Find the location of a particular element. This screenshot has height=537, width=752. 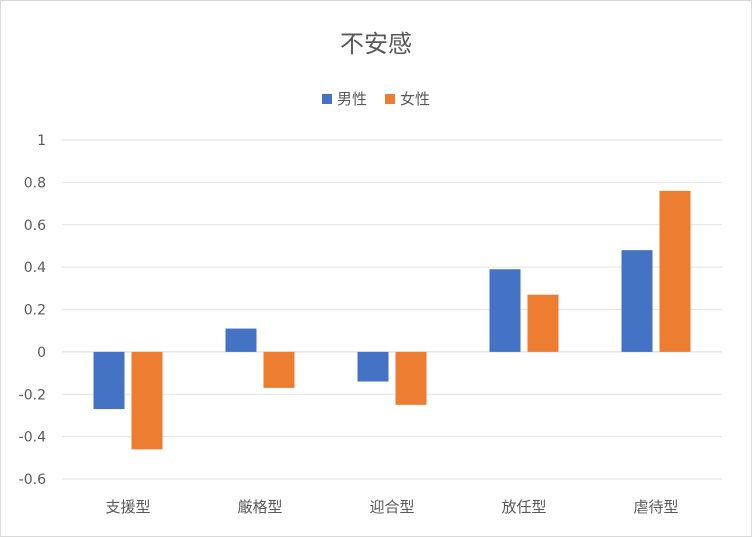

legend-label-male: 男性 is located at coordinates (351, 99).